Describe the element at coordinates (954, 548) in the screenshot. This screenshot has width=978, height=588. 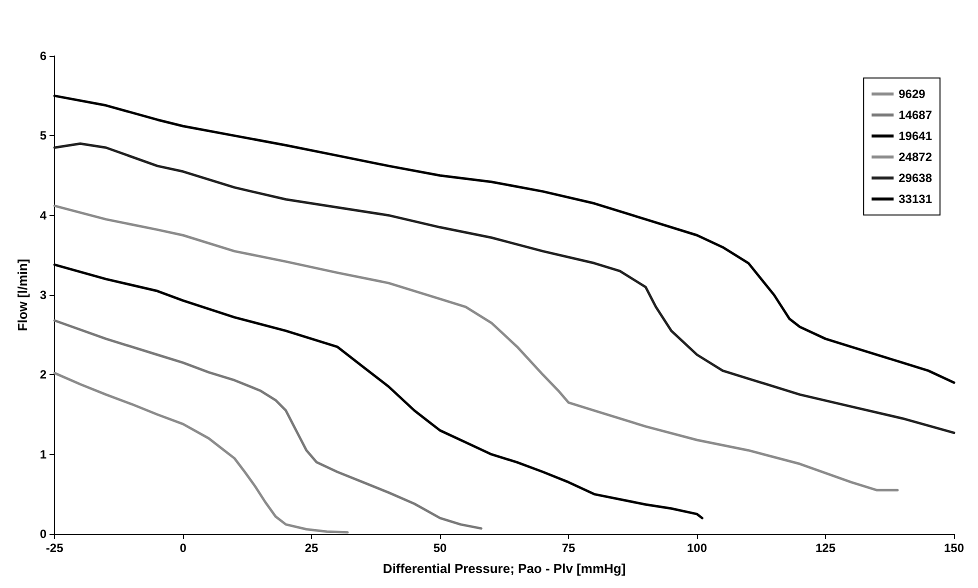
I see `x-tick-label: 150` at that location.